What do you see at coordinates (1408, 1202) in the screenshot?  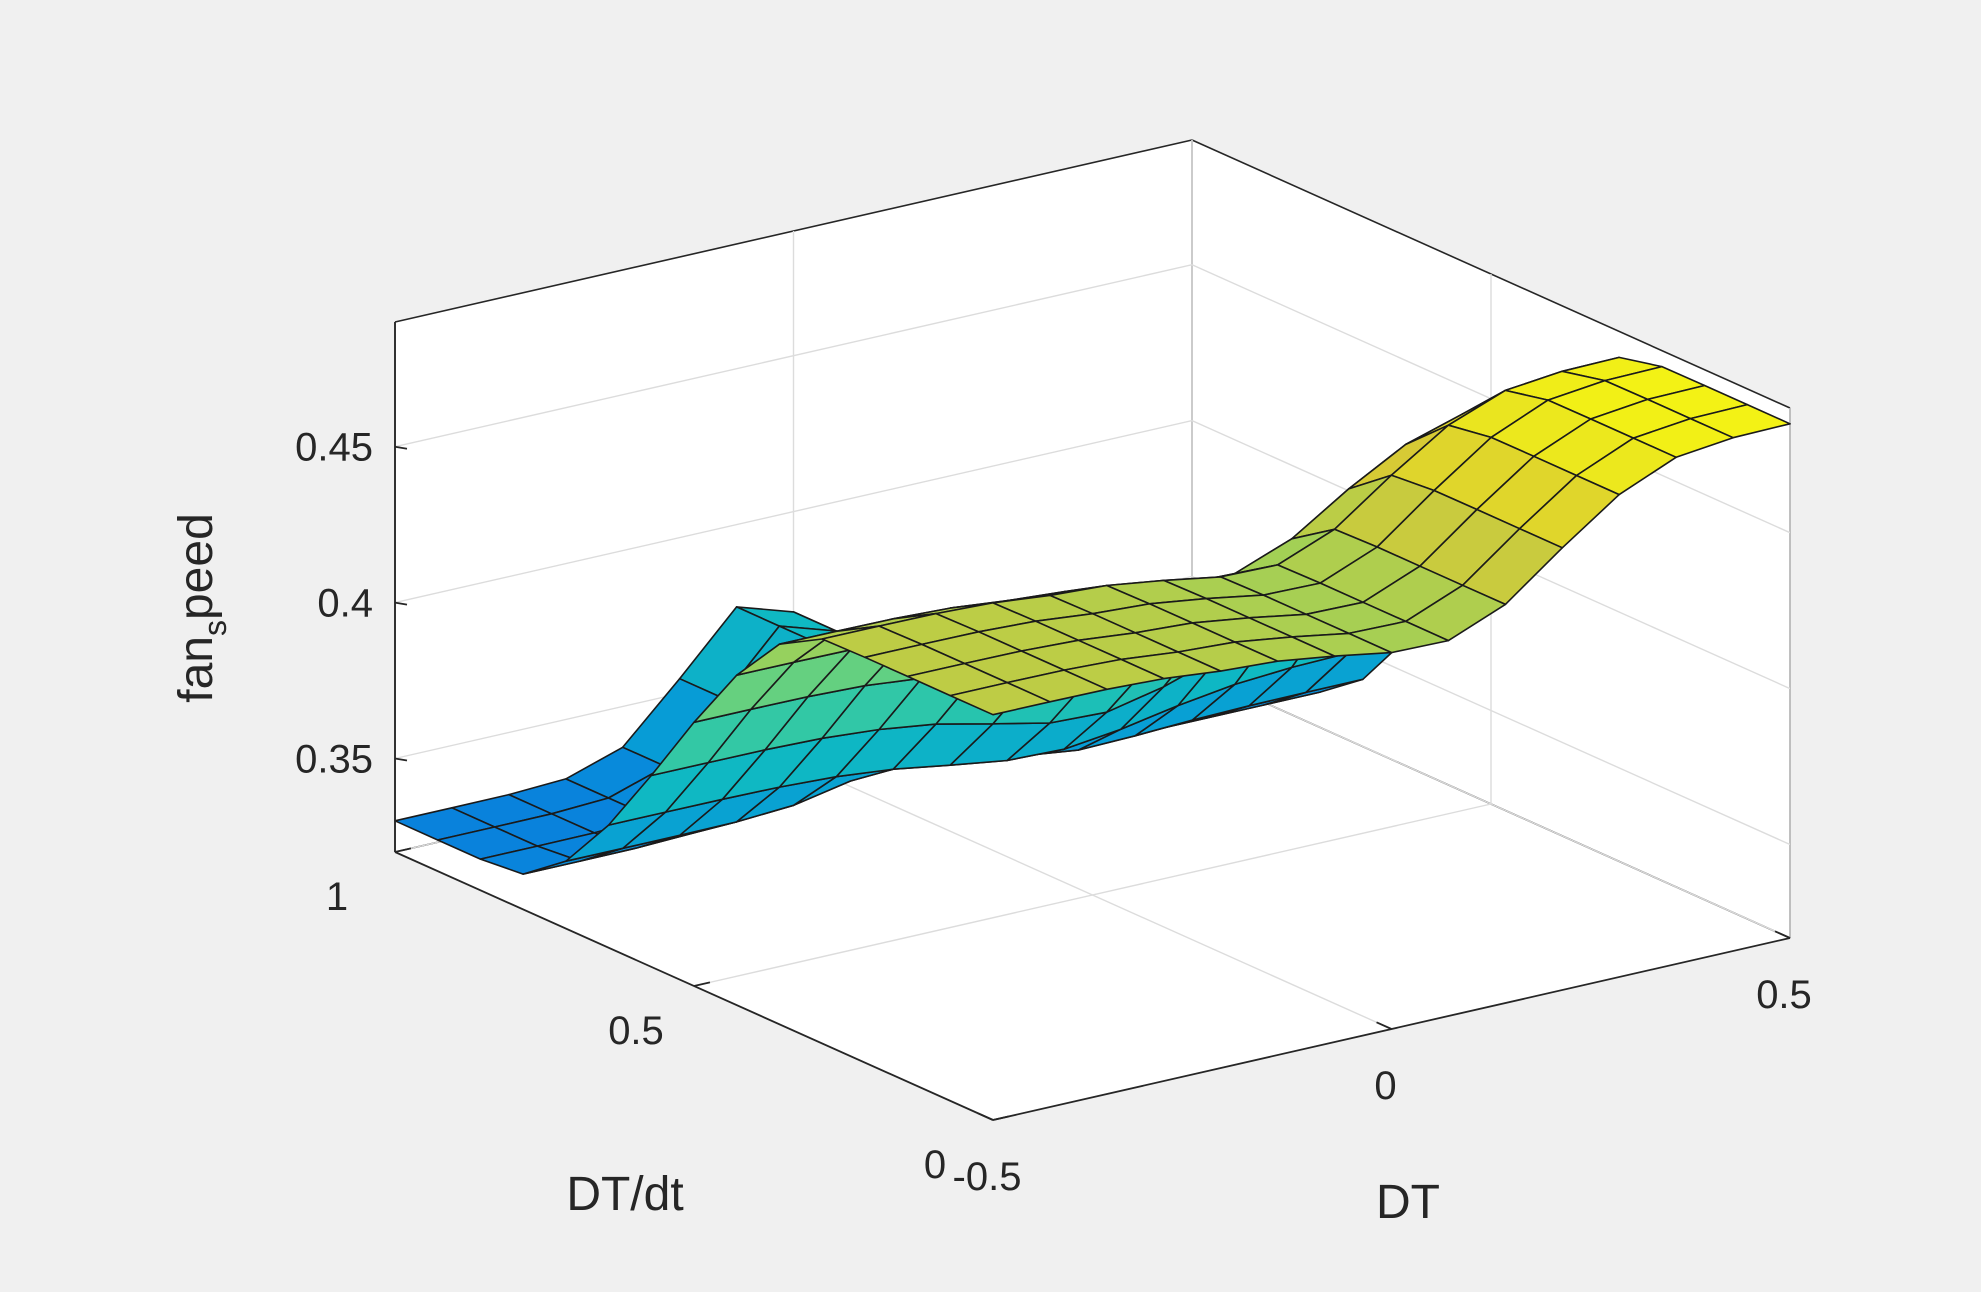 I see `x-axis-label: DT` at bounding box center [1408, 1202].